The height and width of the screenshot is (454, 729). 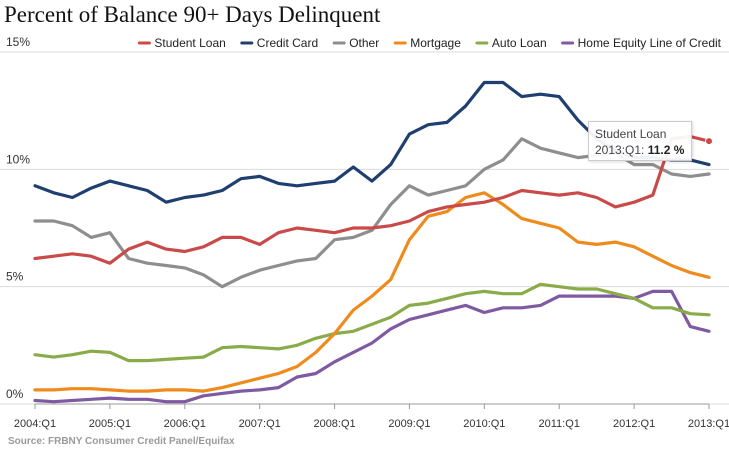 What do you see at coordinates (18, 42) in the screenshot?
I see `y-tick-label: 15%` at bounding box center [18, 42].